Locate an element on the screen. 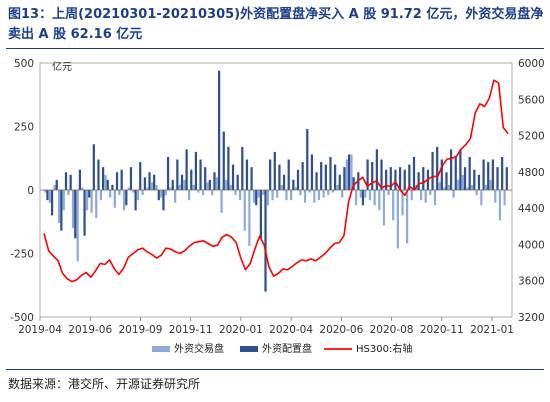  right-tick-label: 5200 is located at coordinates (531, 137).